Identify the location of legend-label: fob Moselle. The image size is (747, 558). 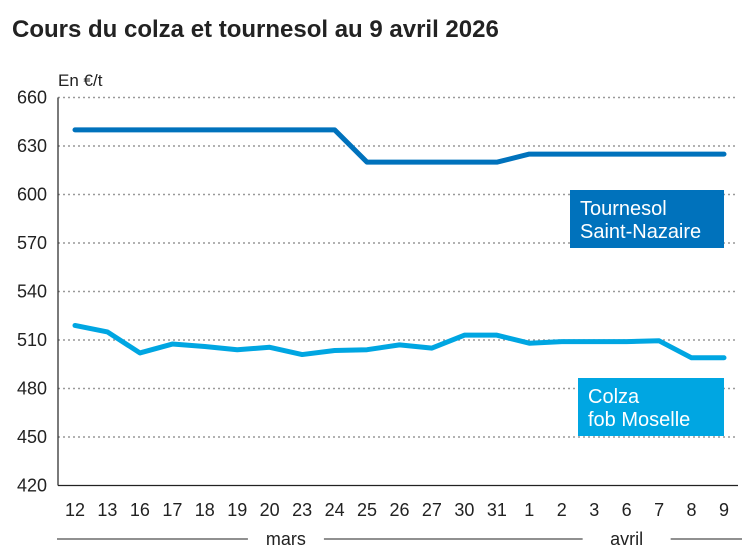
(639, 420).